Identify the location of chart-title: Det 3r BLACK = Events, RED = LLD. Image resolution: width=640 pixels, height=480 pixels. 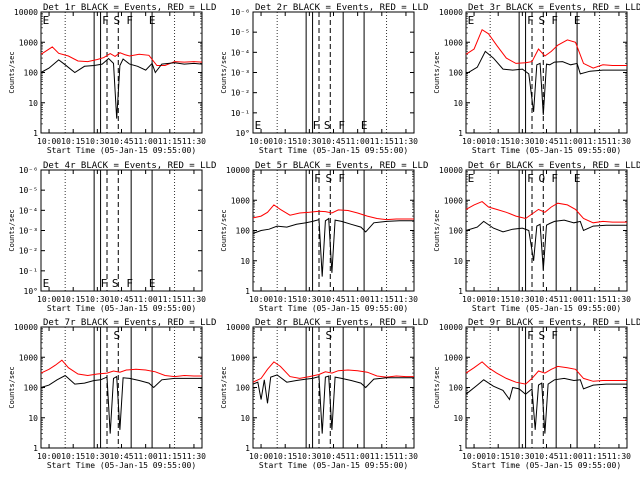
(554, 8).